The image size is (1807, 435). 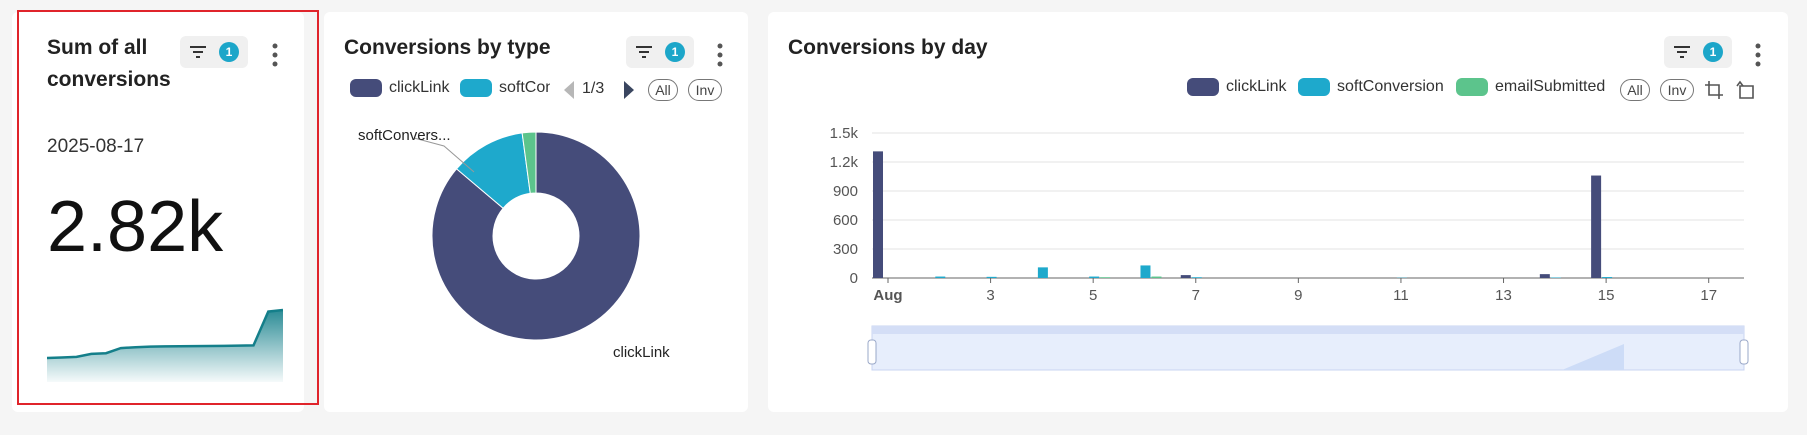 I want to click on y-tick-label: 1.5k, so click(x=844, y=133).